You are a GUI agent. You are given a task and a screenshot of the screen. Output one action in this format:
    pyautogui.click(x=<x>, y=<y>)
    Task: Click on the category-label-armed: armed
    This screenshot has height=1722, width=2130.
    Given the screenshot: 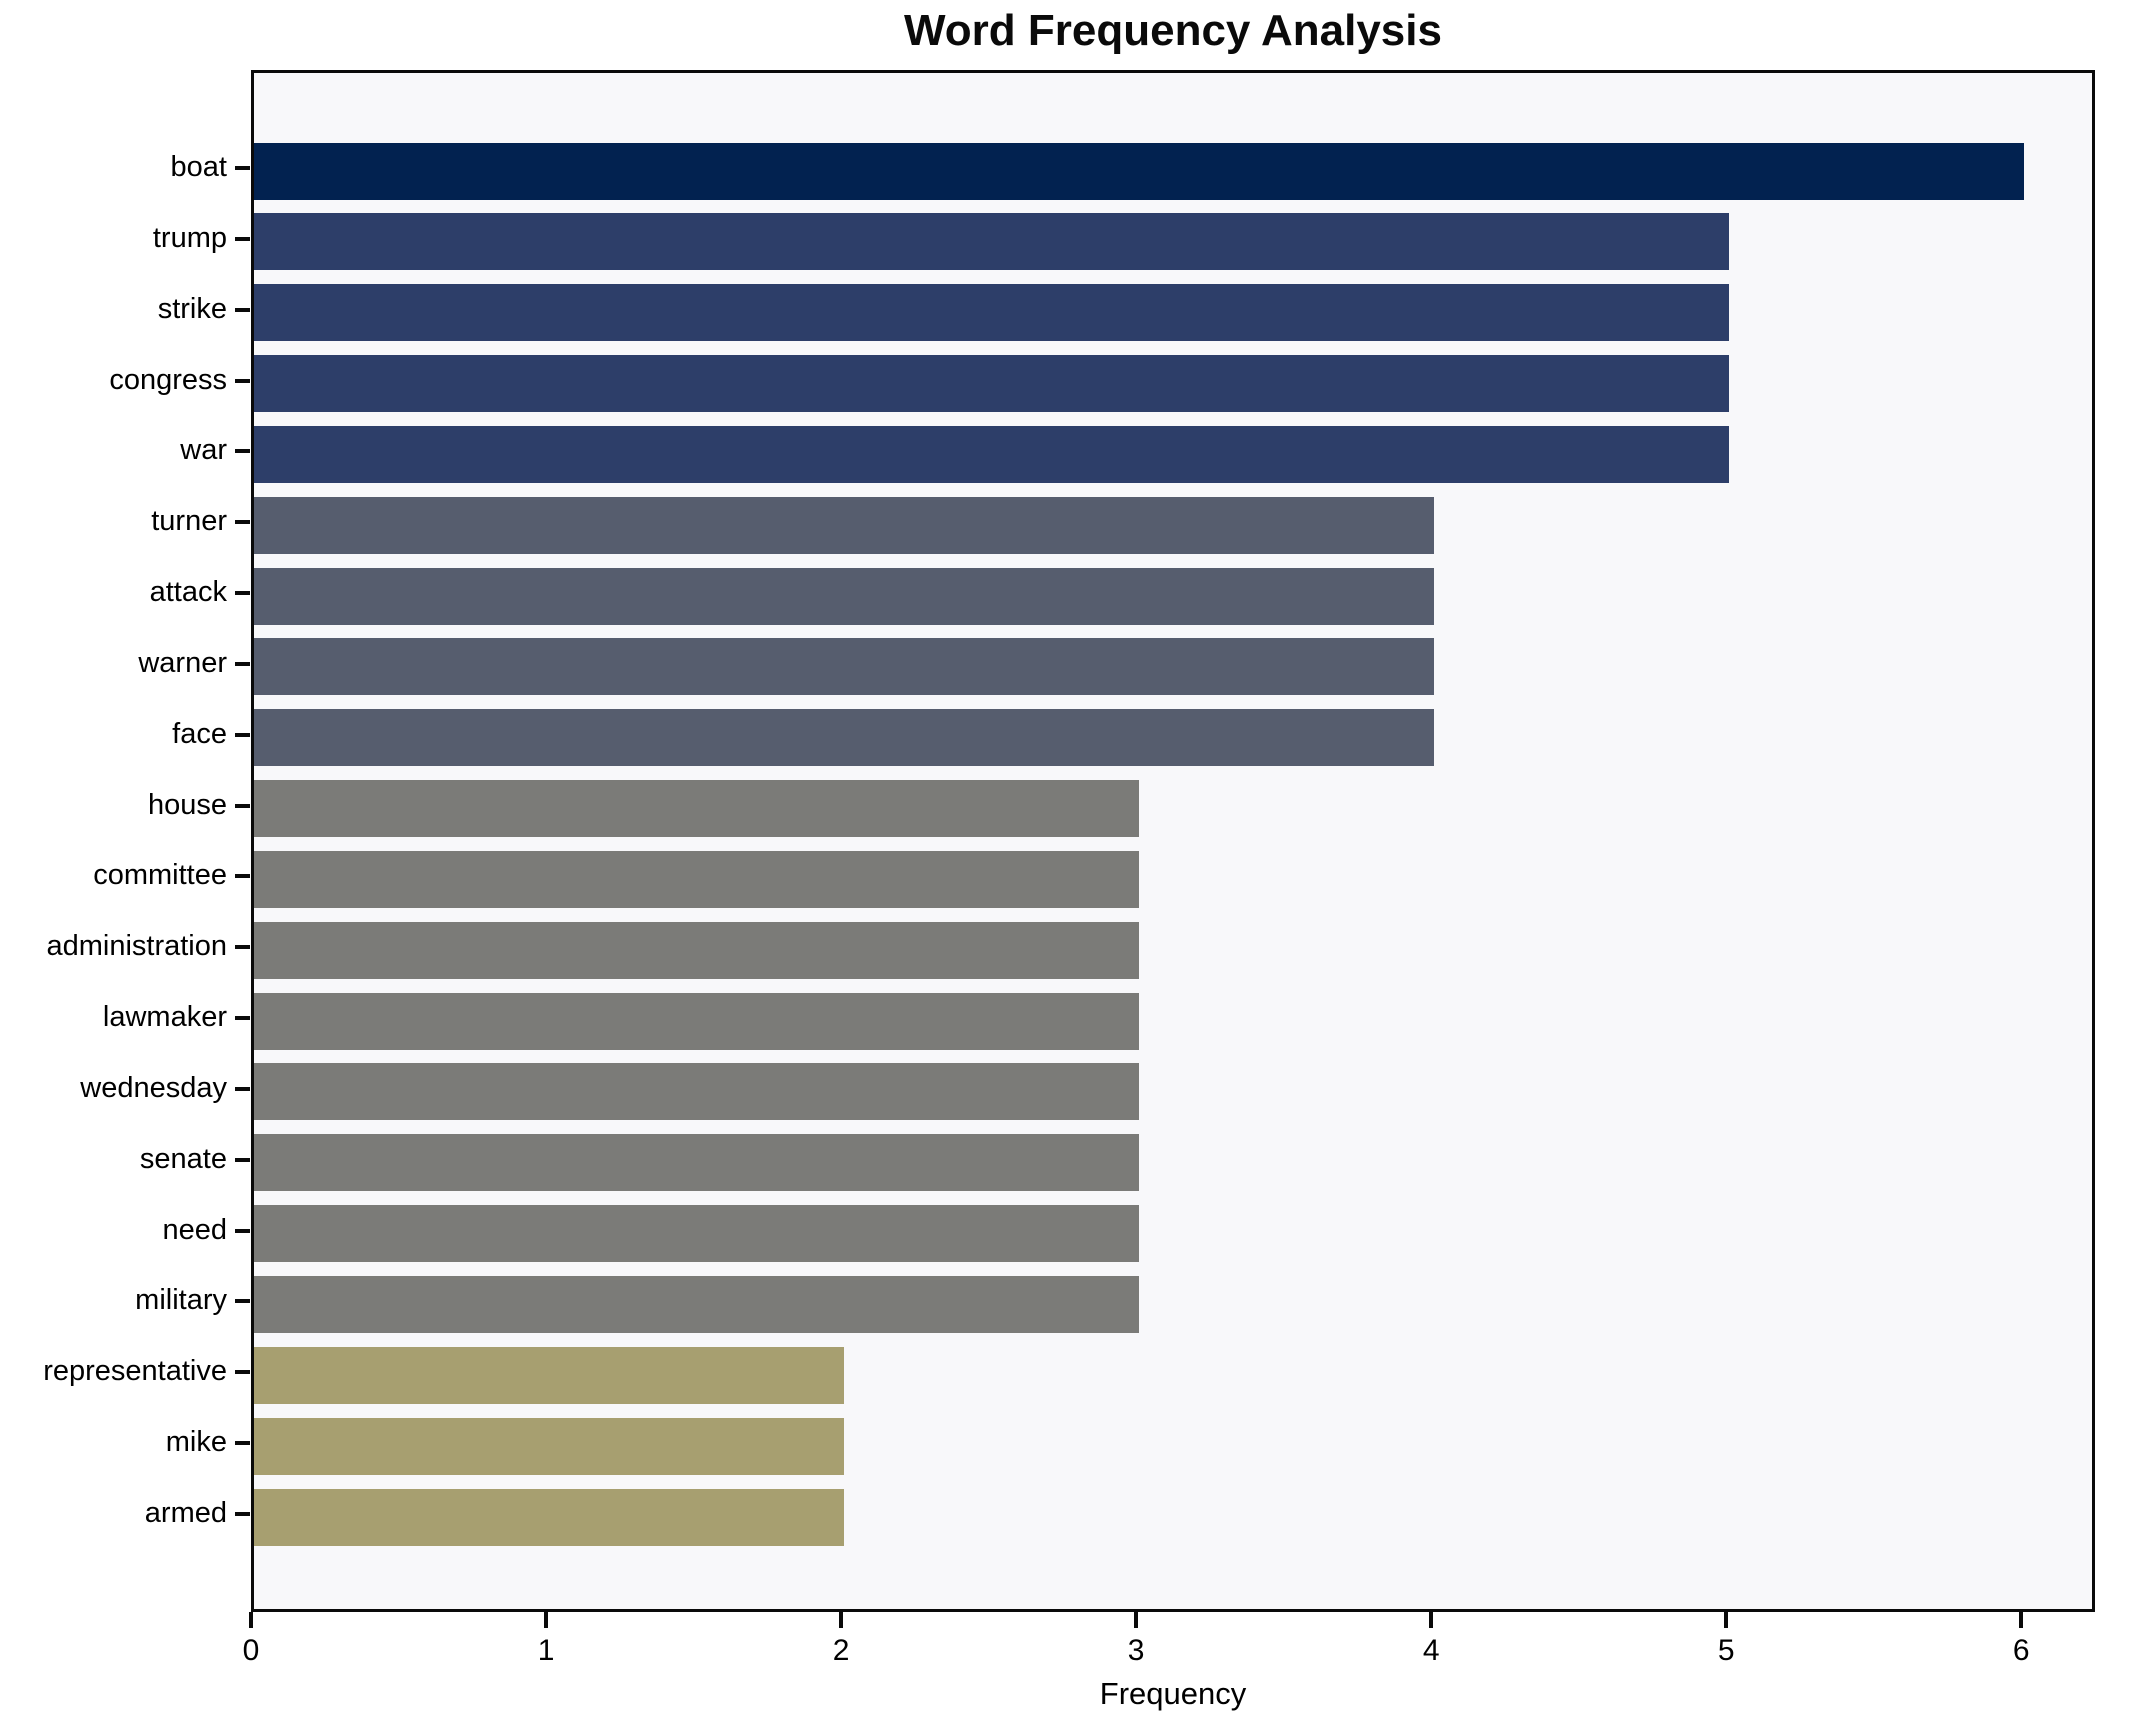 What is the action you would take?
    pyautogui.click(x=185, y=1512)
    